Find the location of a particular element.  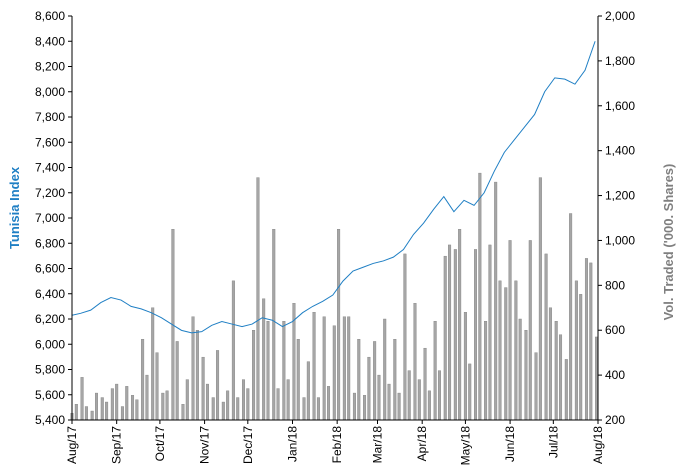

left-tick-label: 8,600 is located at coordinates (50, 16).